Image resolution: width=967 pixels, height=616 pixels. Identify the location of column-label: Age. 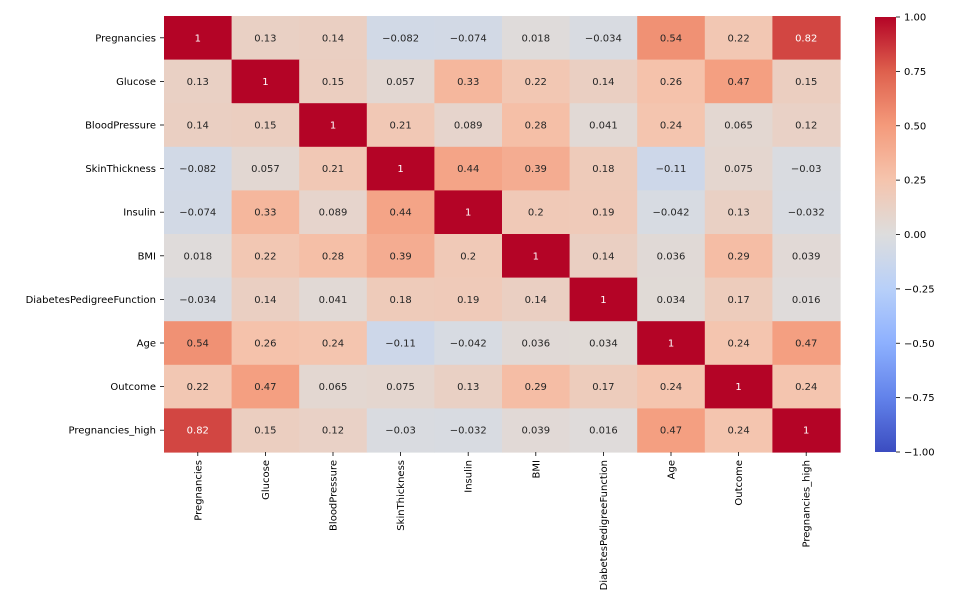
(672, 469).